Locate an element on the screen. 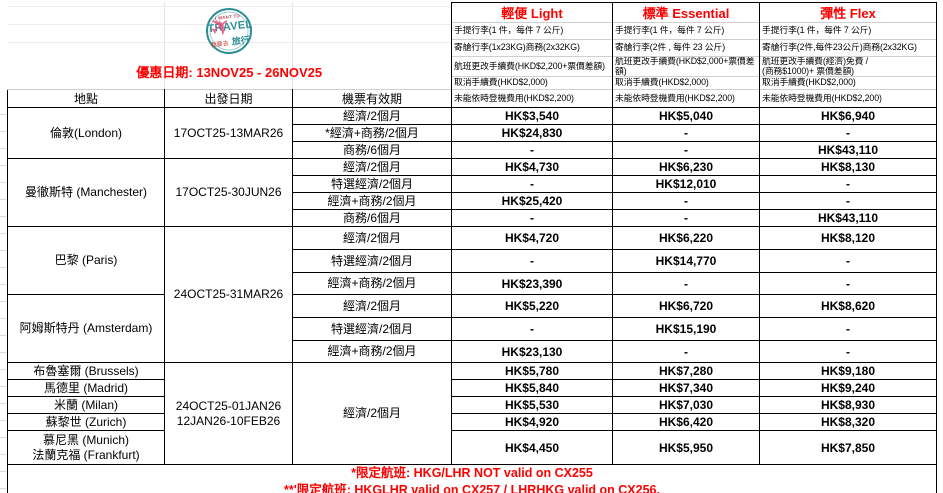 The height and width of the screenshot is (493, 943). price-cell-essential: HK$6,230 is located at coordinates (686, 167).